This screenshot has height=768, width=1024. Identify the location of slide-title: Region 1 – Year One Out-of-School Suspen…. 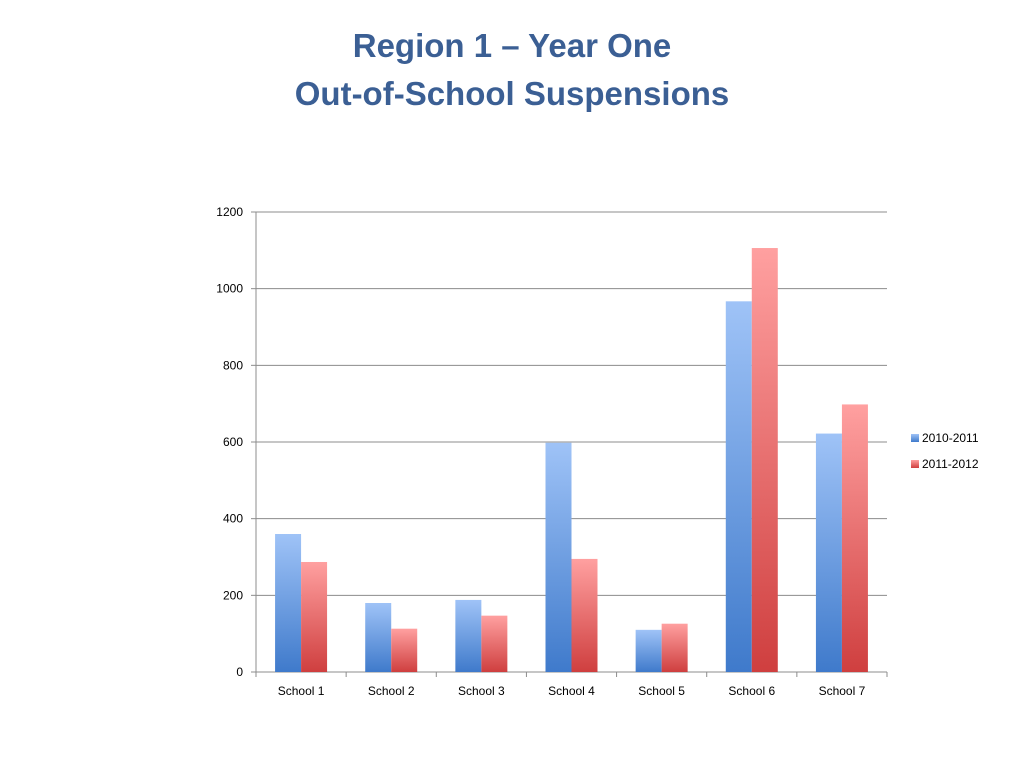
(512, 70).